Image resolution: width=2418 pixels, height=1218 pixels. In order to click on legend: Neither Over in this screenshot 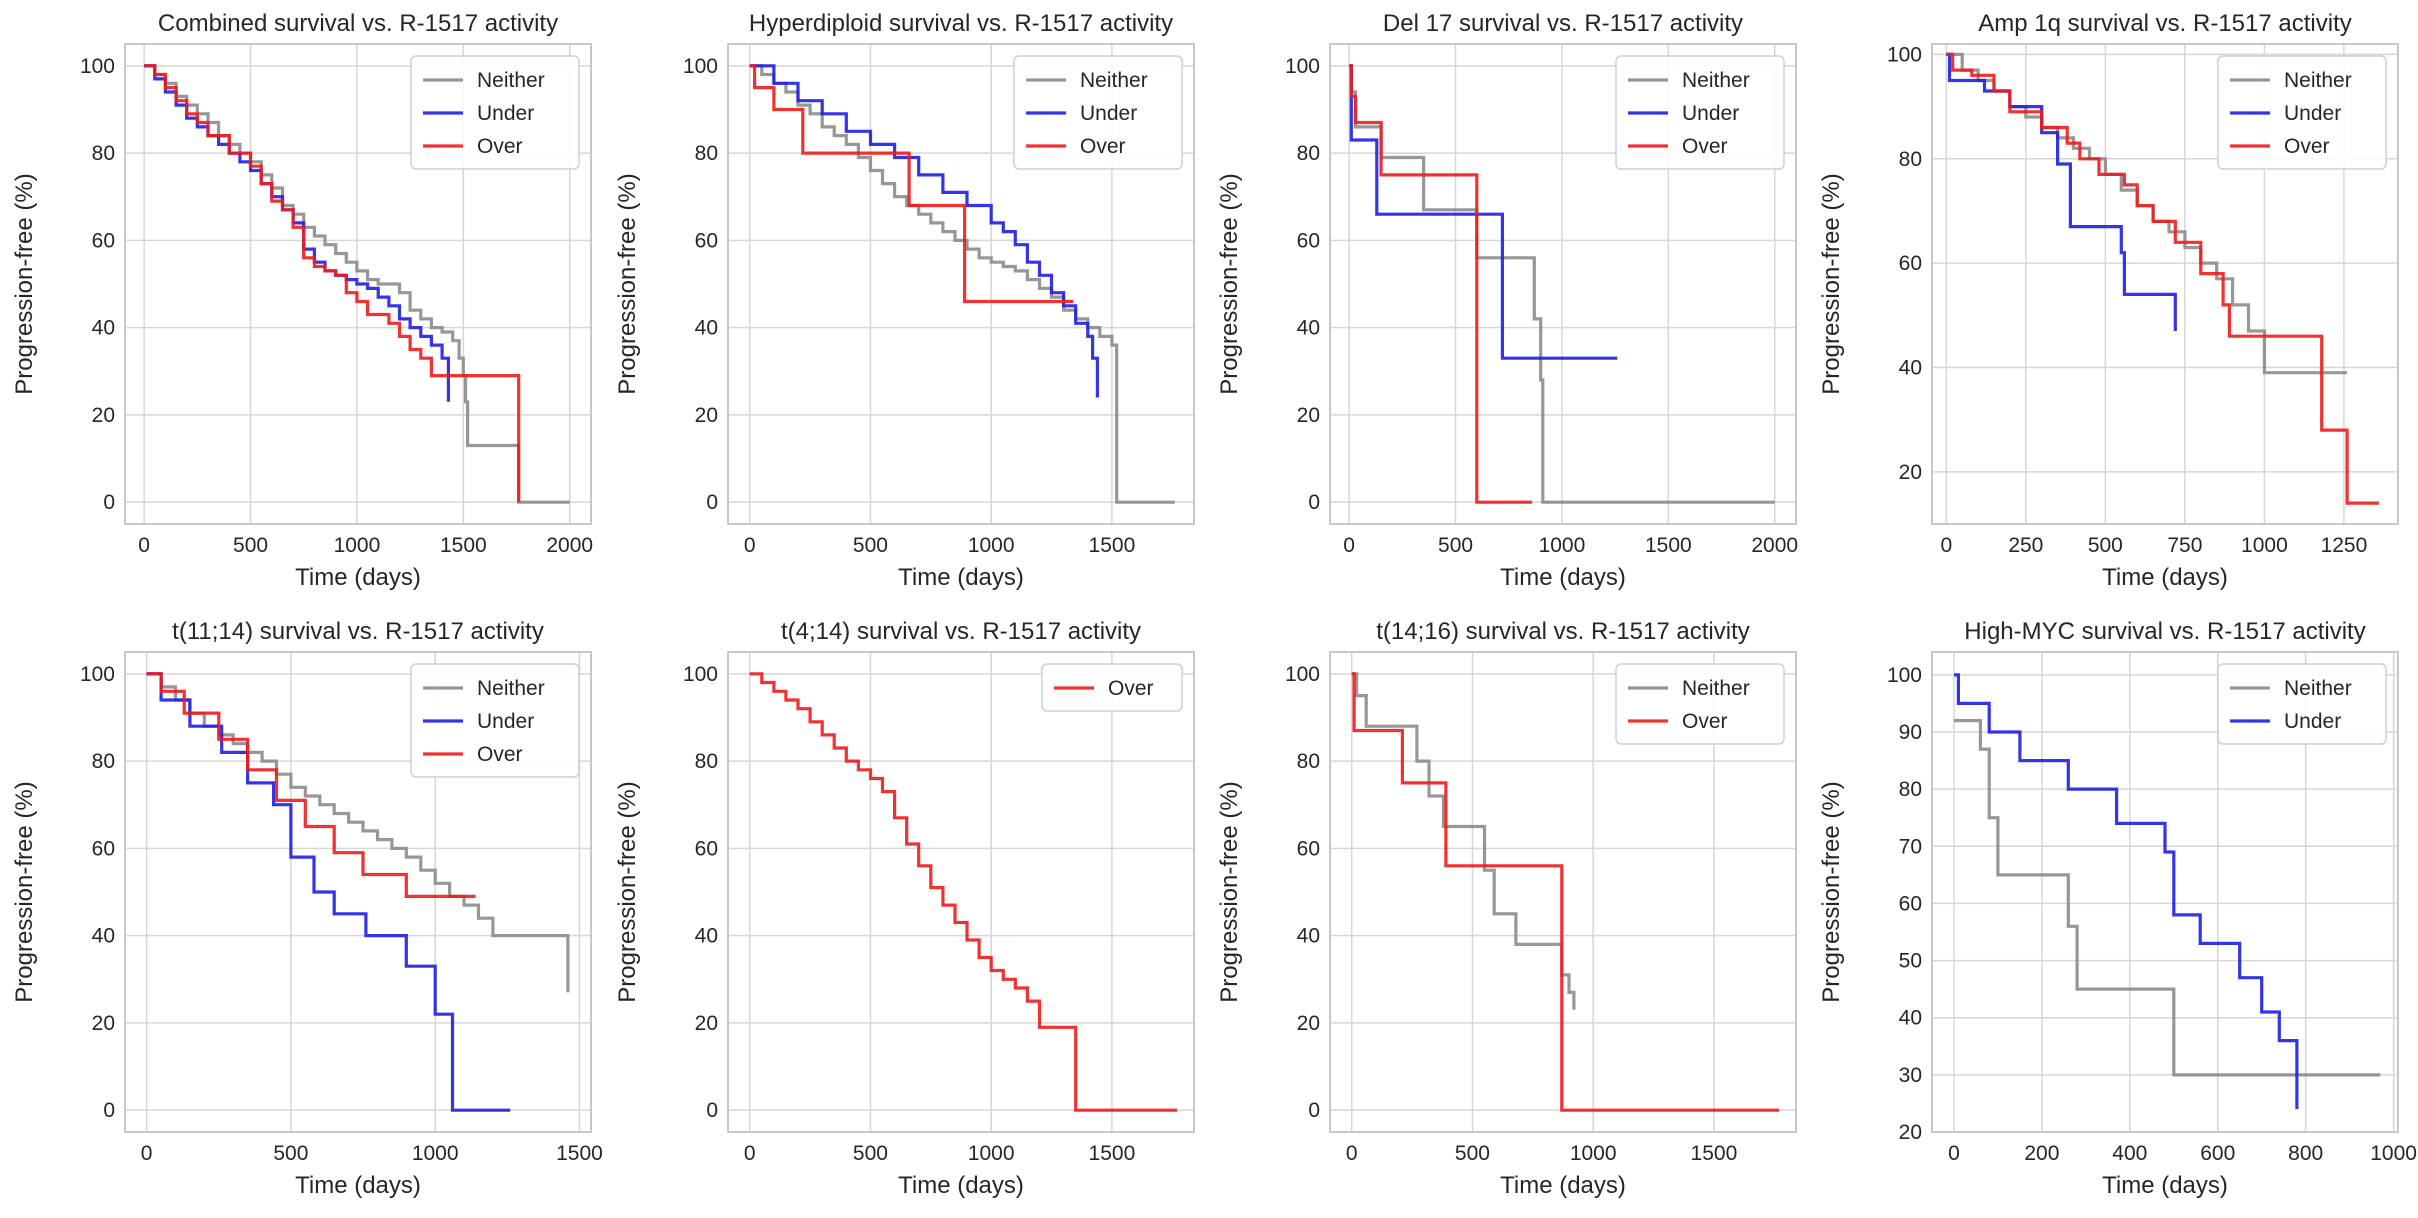, I will do `click(1700, 704)`.